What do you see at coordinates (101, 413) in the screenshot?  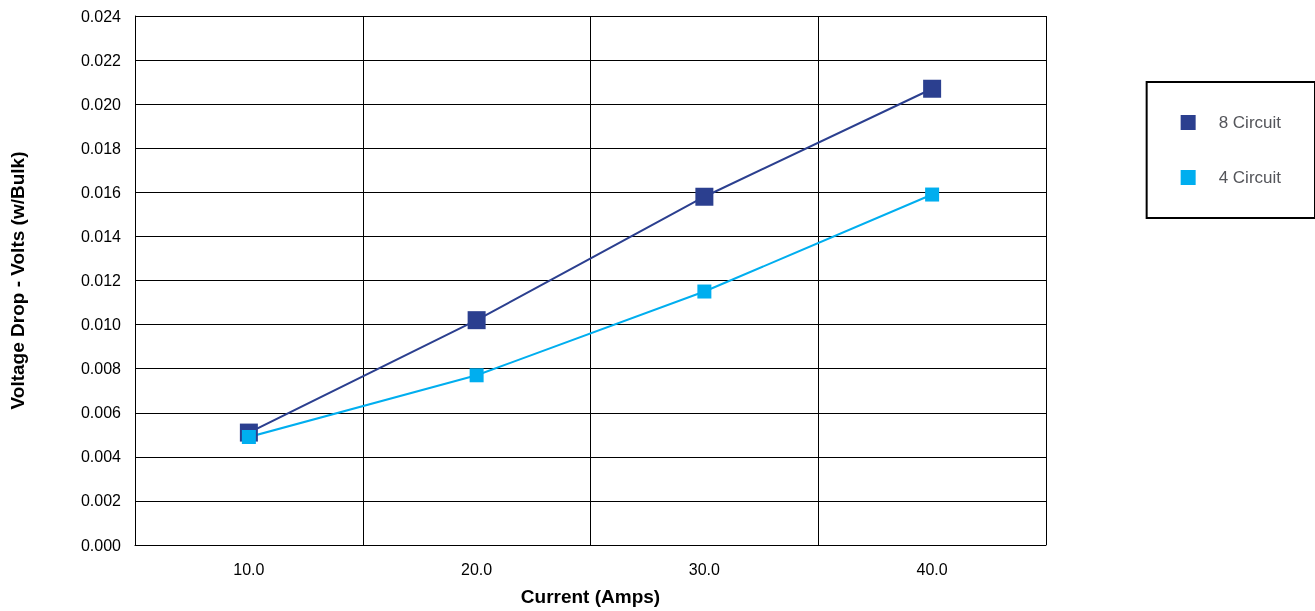 I see `y-tick-label: 0.006` at bounding box center [101, 413].